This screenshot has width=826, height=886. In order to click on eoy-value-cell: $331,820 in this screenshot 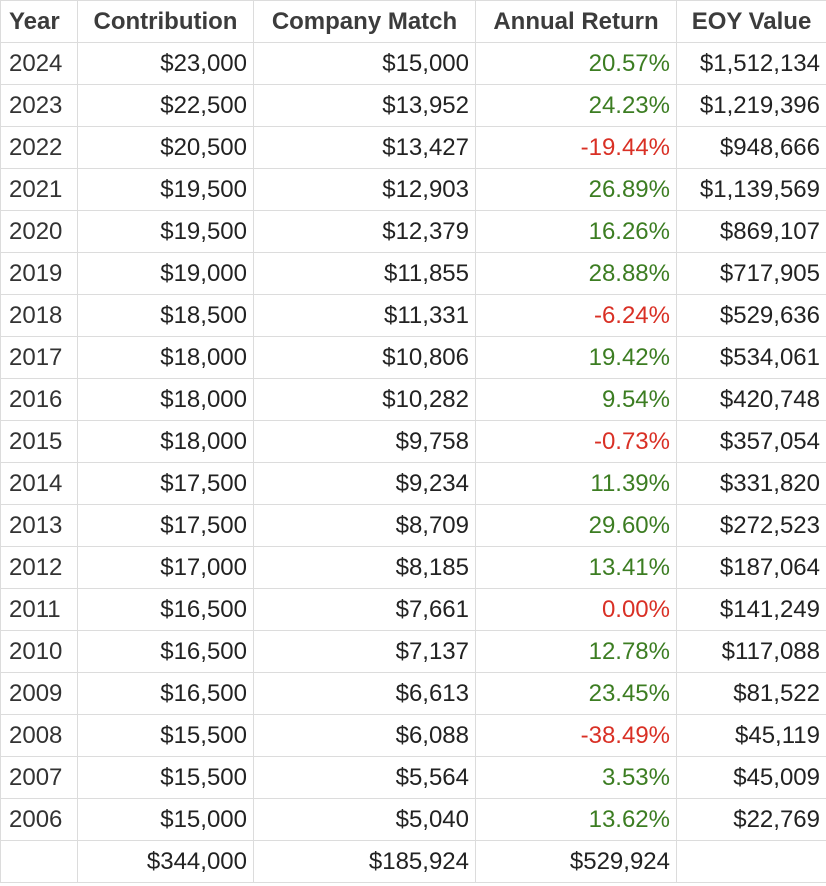, I will do `click(751, 483)`.